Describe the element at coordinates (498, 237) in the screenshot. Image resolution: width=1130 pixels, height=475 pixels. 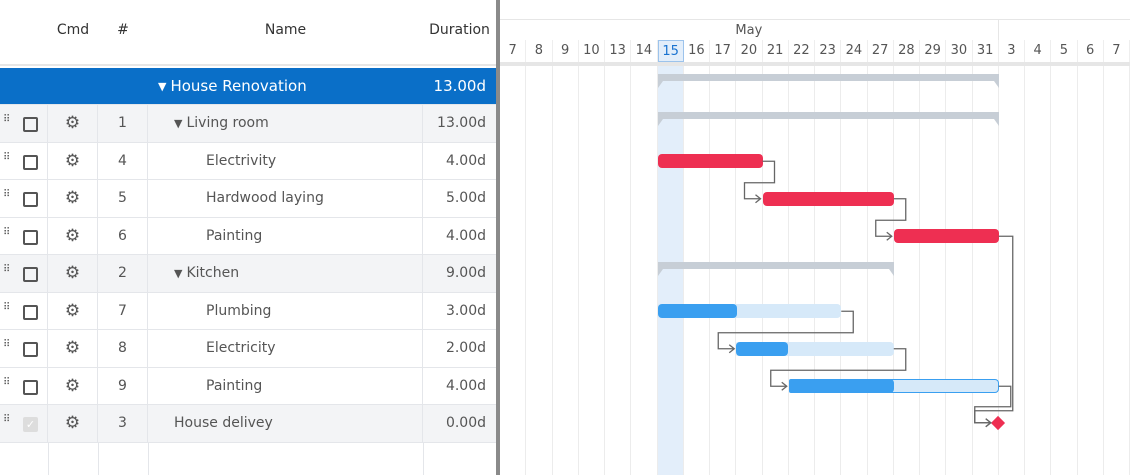
I see `grid-splitter` at that location.